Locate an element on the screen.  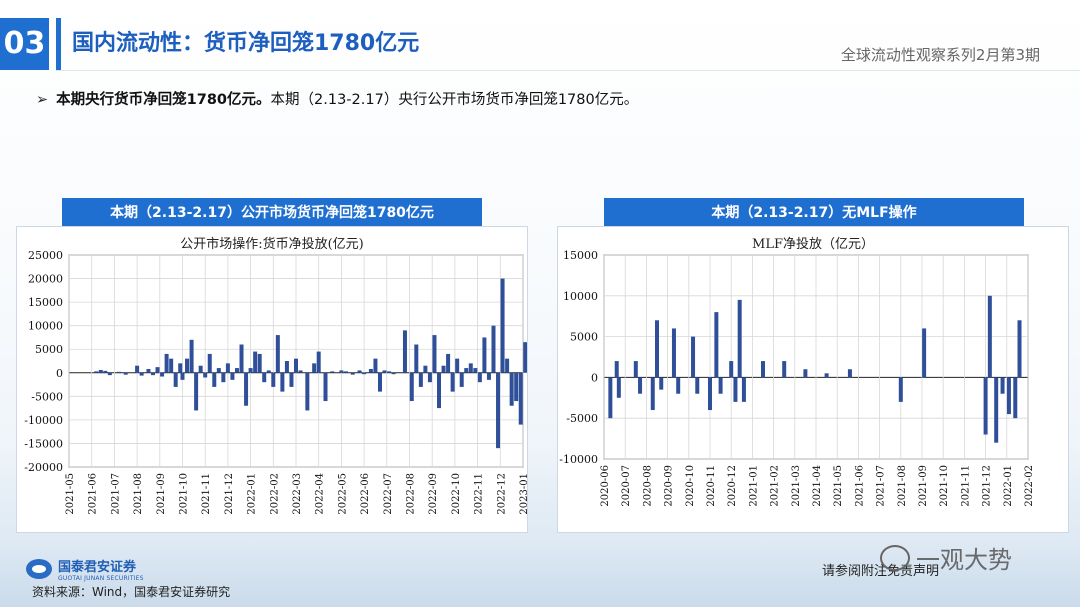
x-tick-label: 2020-06 is located at coordinates (605, 486).